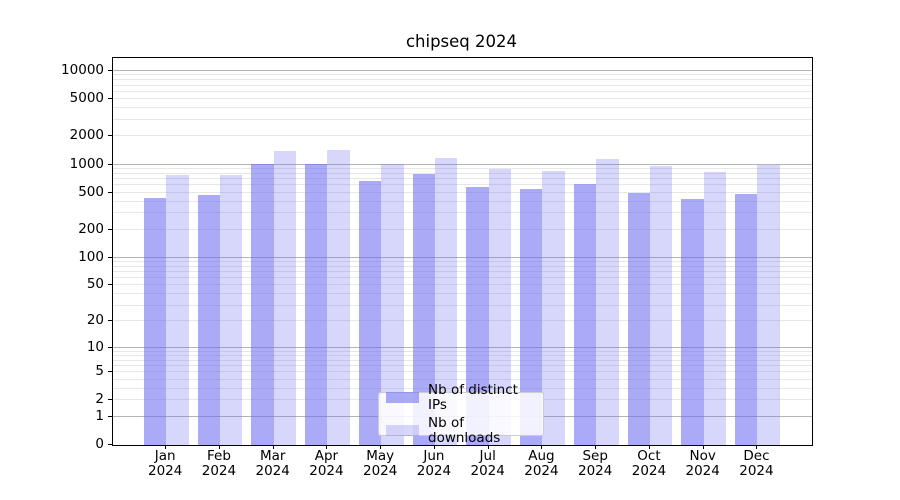  Describe the element at coordinates (473, 397) in the screenshot. I see `legend-label-distinct-ips: Nb of distinct IPs` at that location.